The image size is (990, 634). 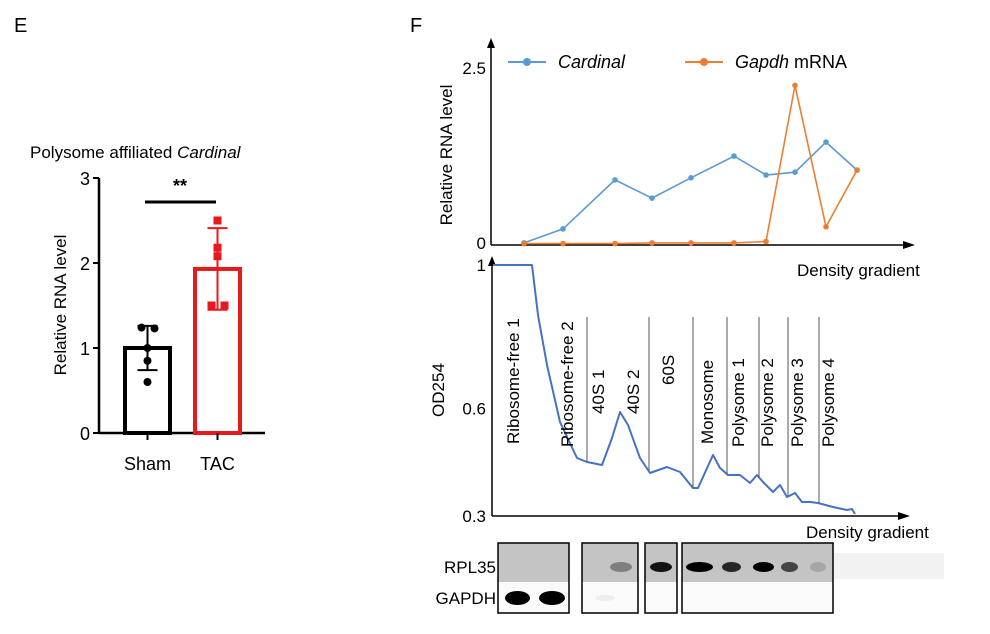 I want to click on chart-f-xlabel: Density gradient, so click(x=858, y=270).